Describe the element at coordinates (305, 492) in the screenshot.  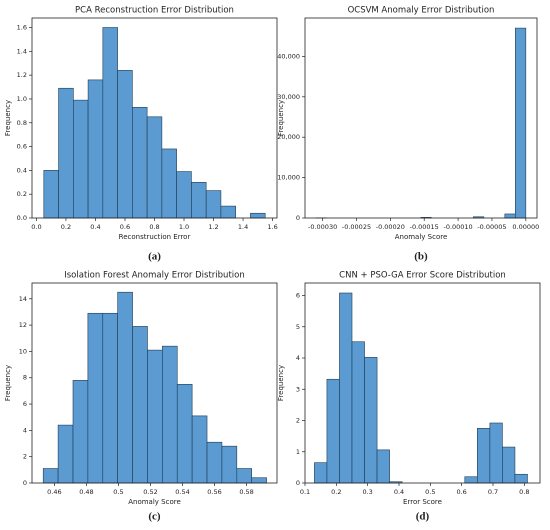
I see `x-tick-label: 0.1` at that location.